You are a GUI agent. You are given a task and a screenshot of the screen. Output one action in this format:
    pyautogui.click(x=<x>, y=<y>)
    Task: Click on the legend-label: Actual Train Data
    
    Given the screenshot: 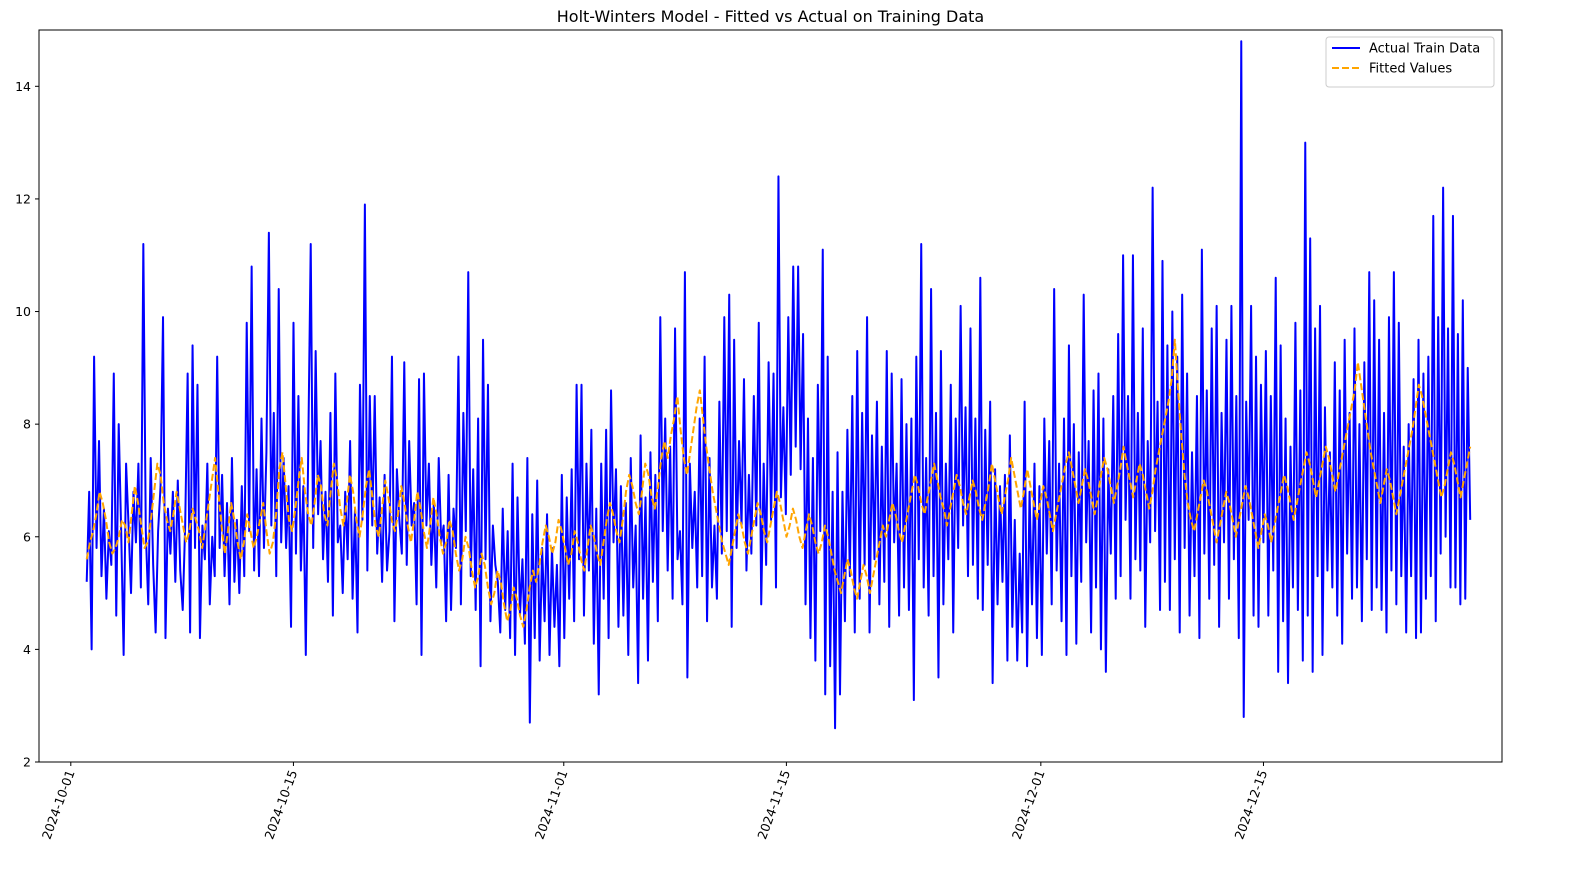 What is the action you would take?
    pyautogui.click(x=1424, y=49)
    